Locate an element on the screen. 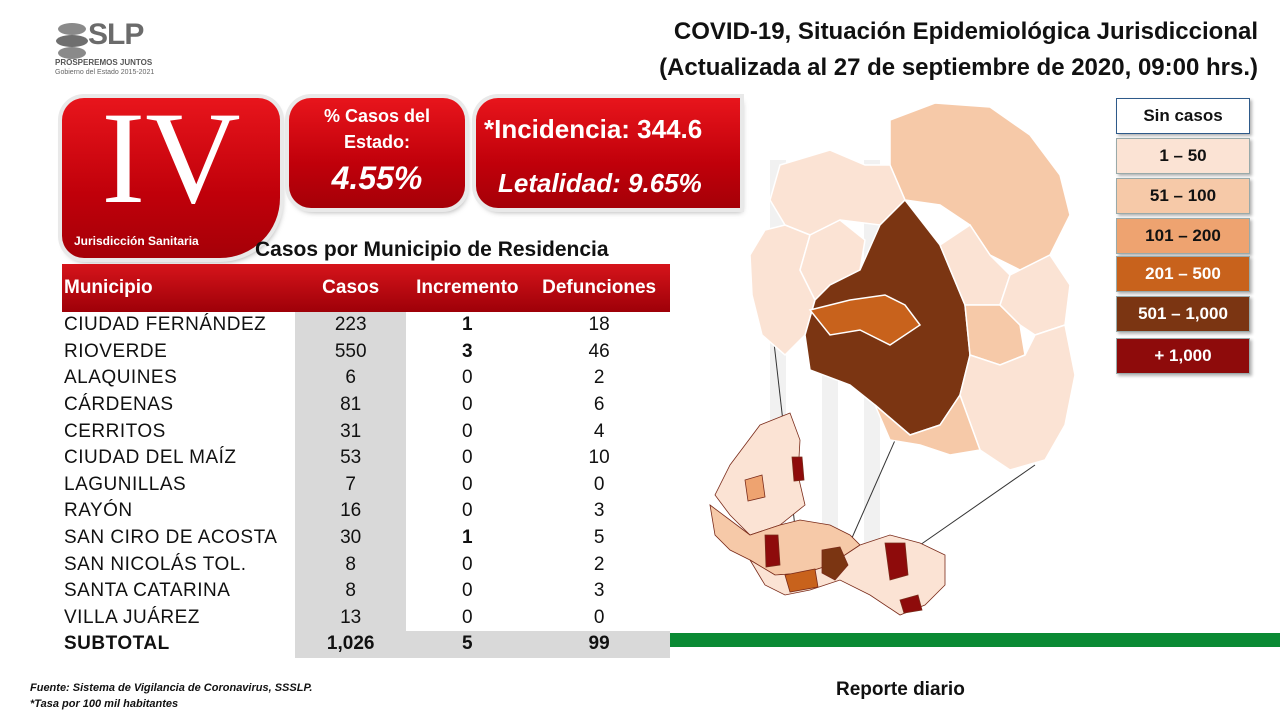 This screenshot has width=1280, height=720. state-map-north is located at coordinates (760, 474).